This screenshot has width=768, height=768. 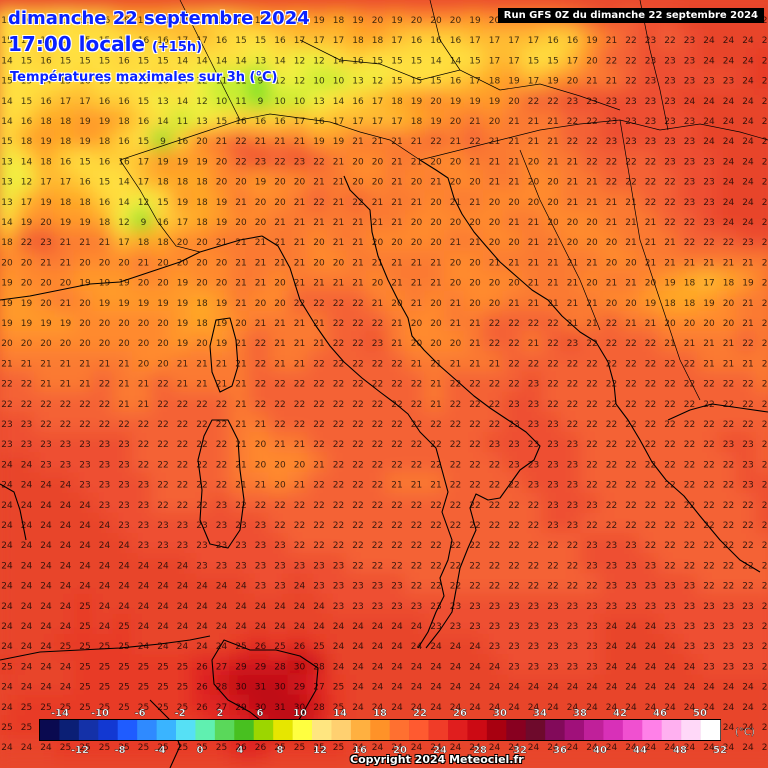 What do you see at coordinates (163, 162) in the screenshot?
I see `grid-value: 19` at bounding box center [163, 162].